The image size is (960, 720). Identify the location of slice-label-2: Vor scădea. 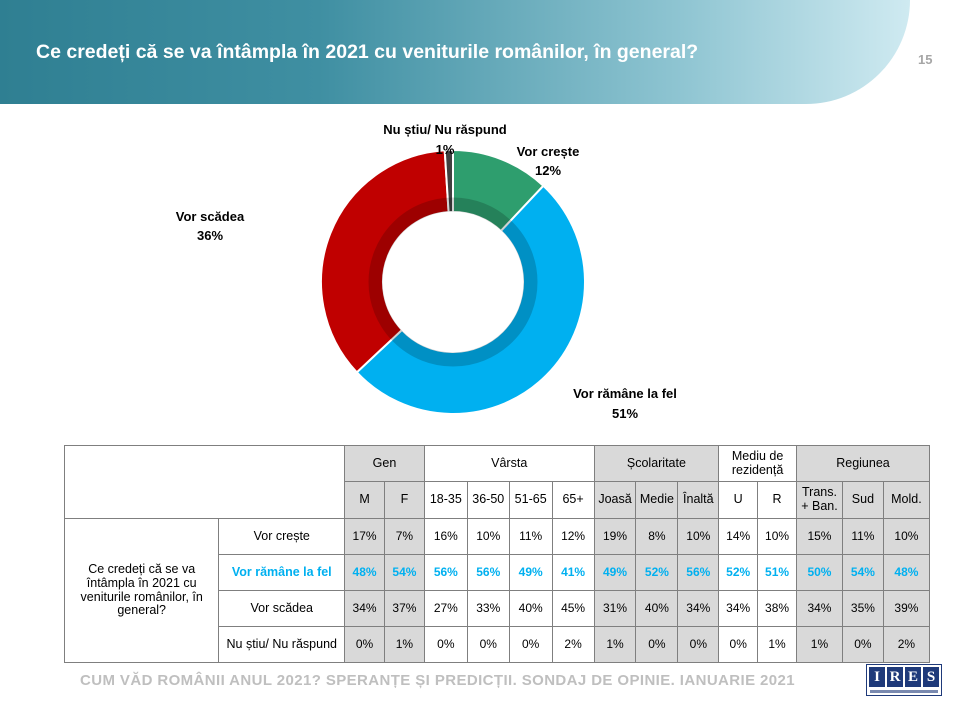
(210, 216).